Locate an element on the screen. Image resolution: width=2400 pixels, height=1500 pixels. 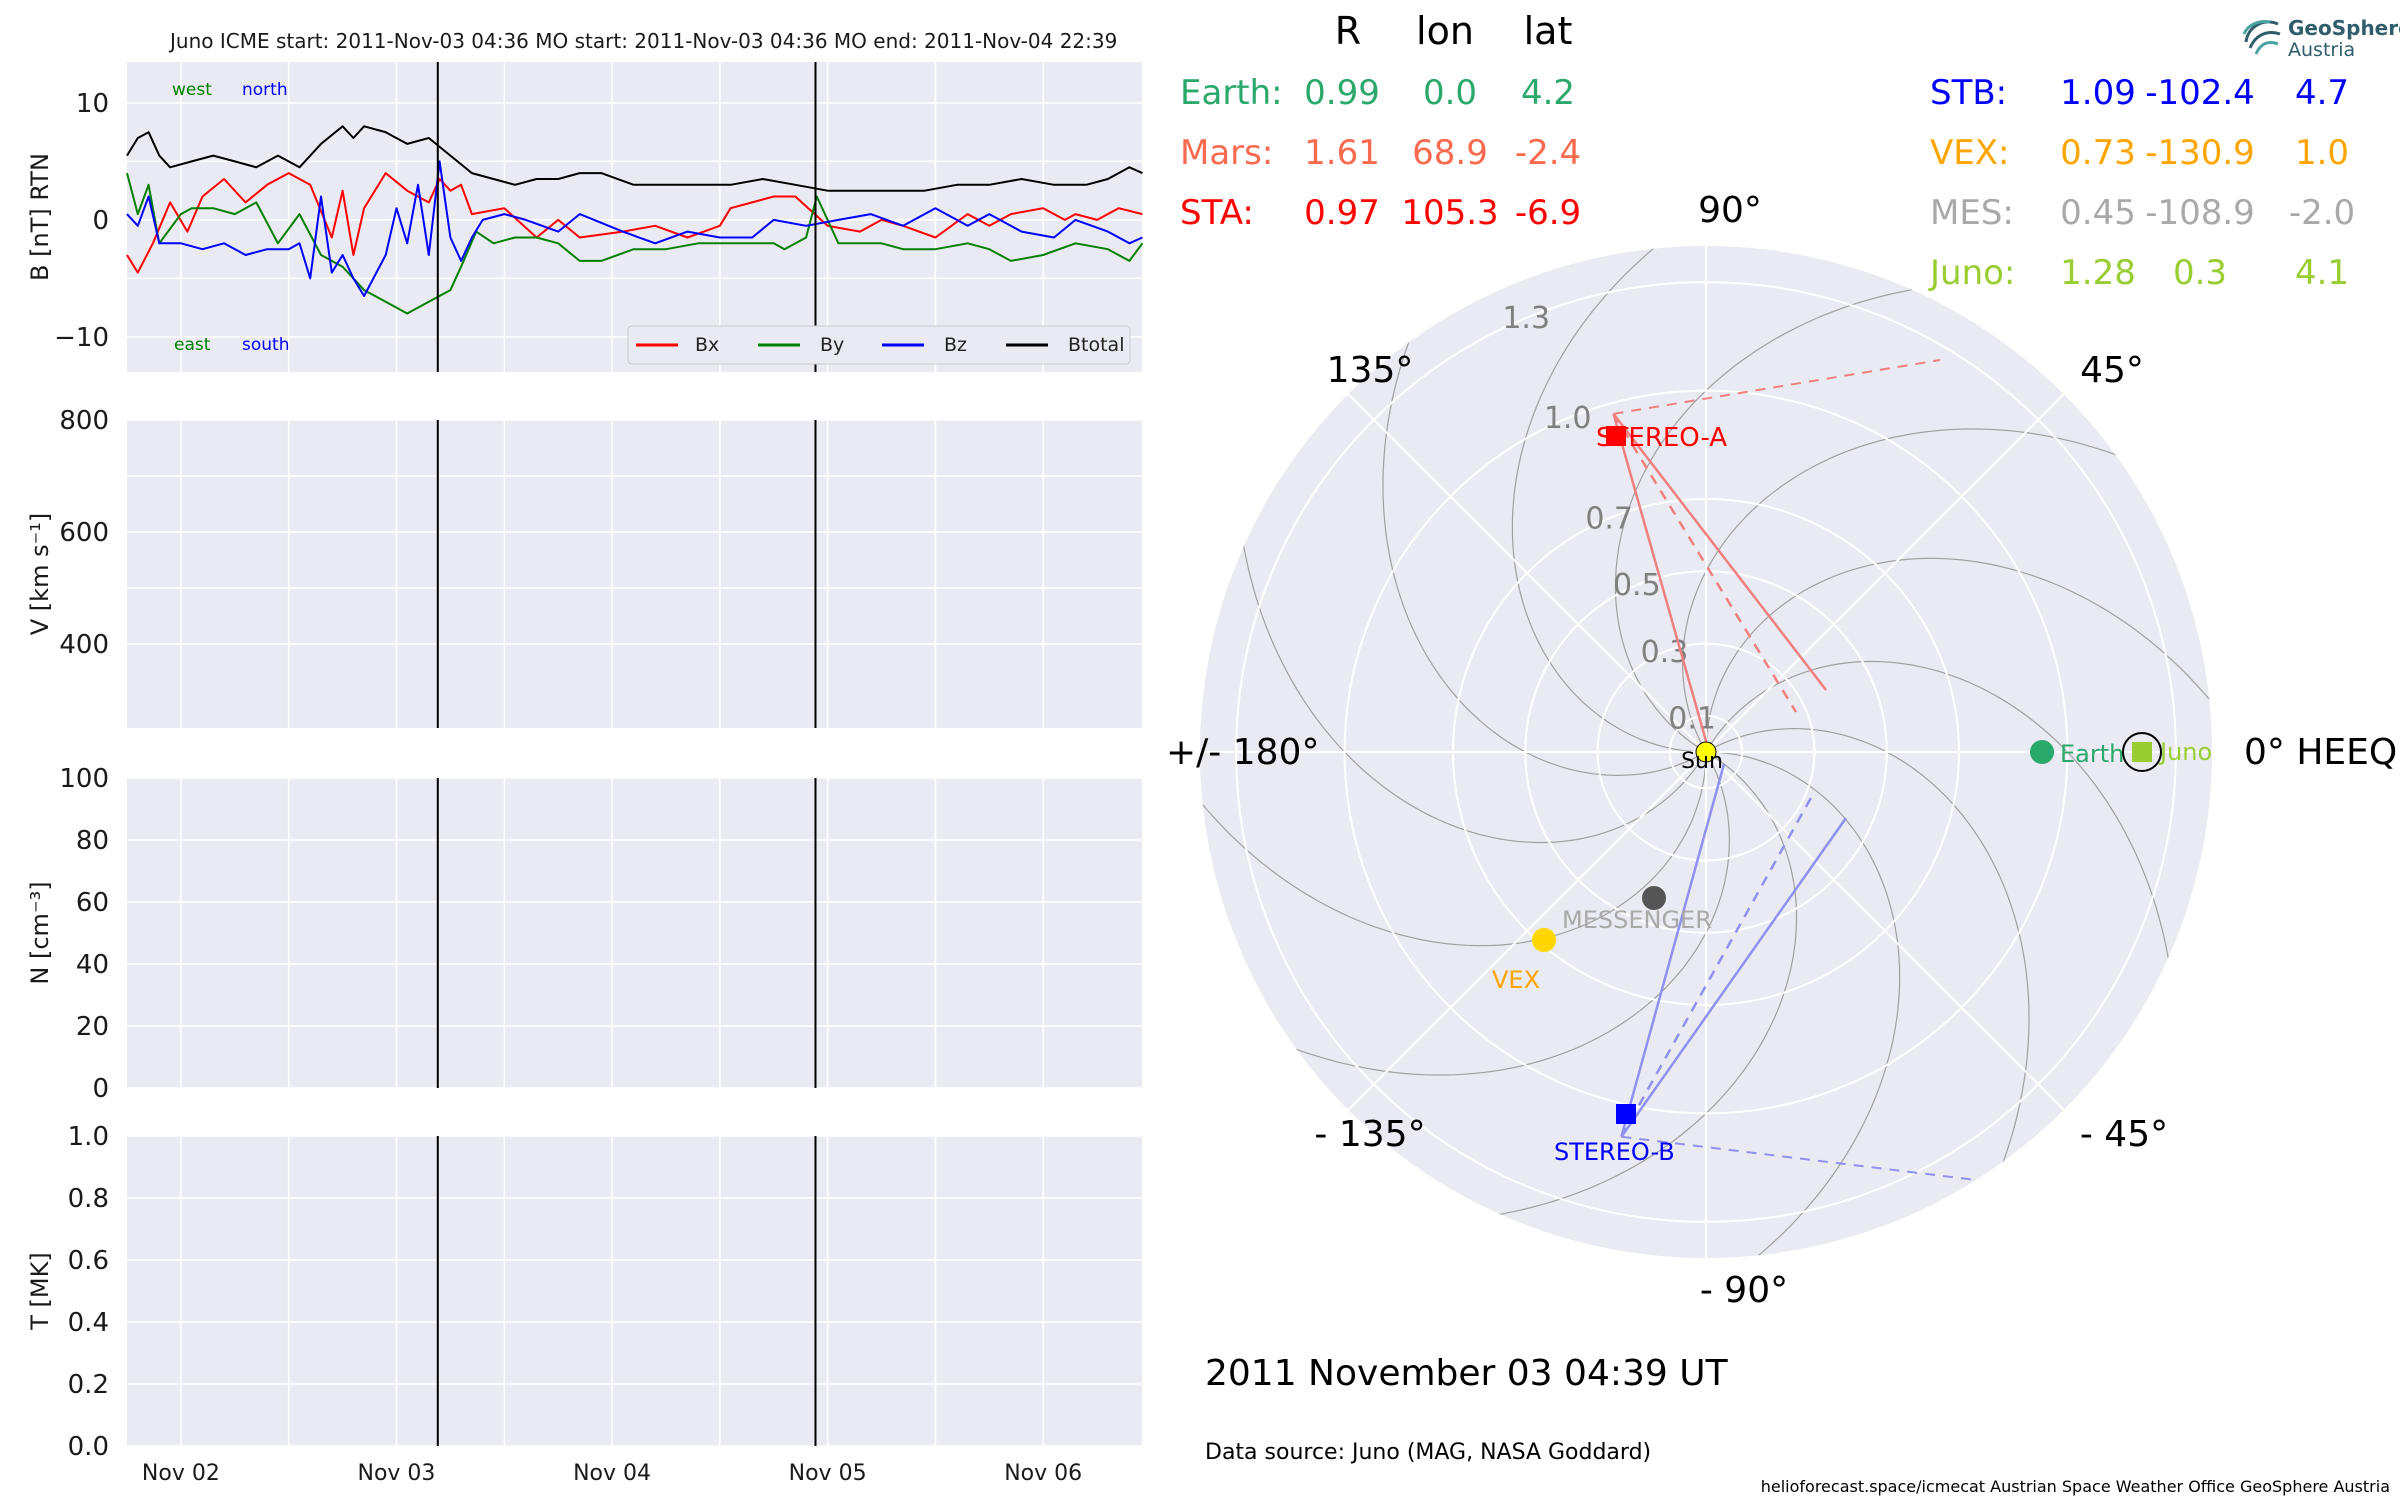
fov-lines is located at coordinates (1794, 770).